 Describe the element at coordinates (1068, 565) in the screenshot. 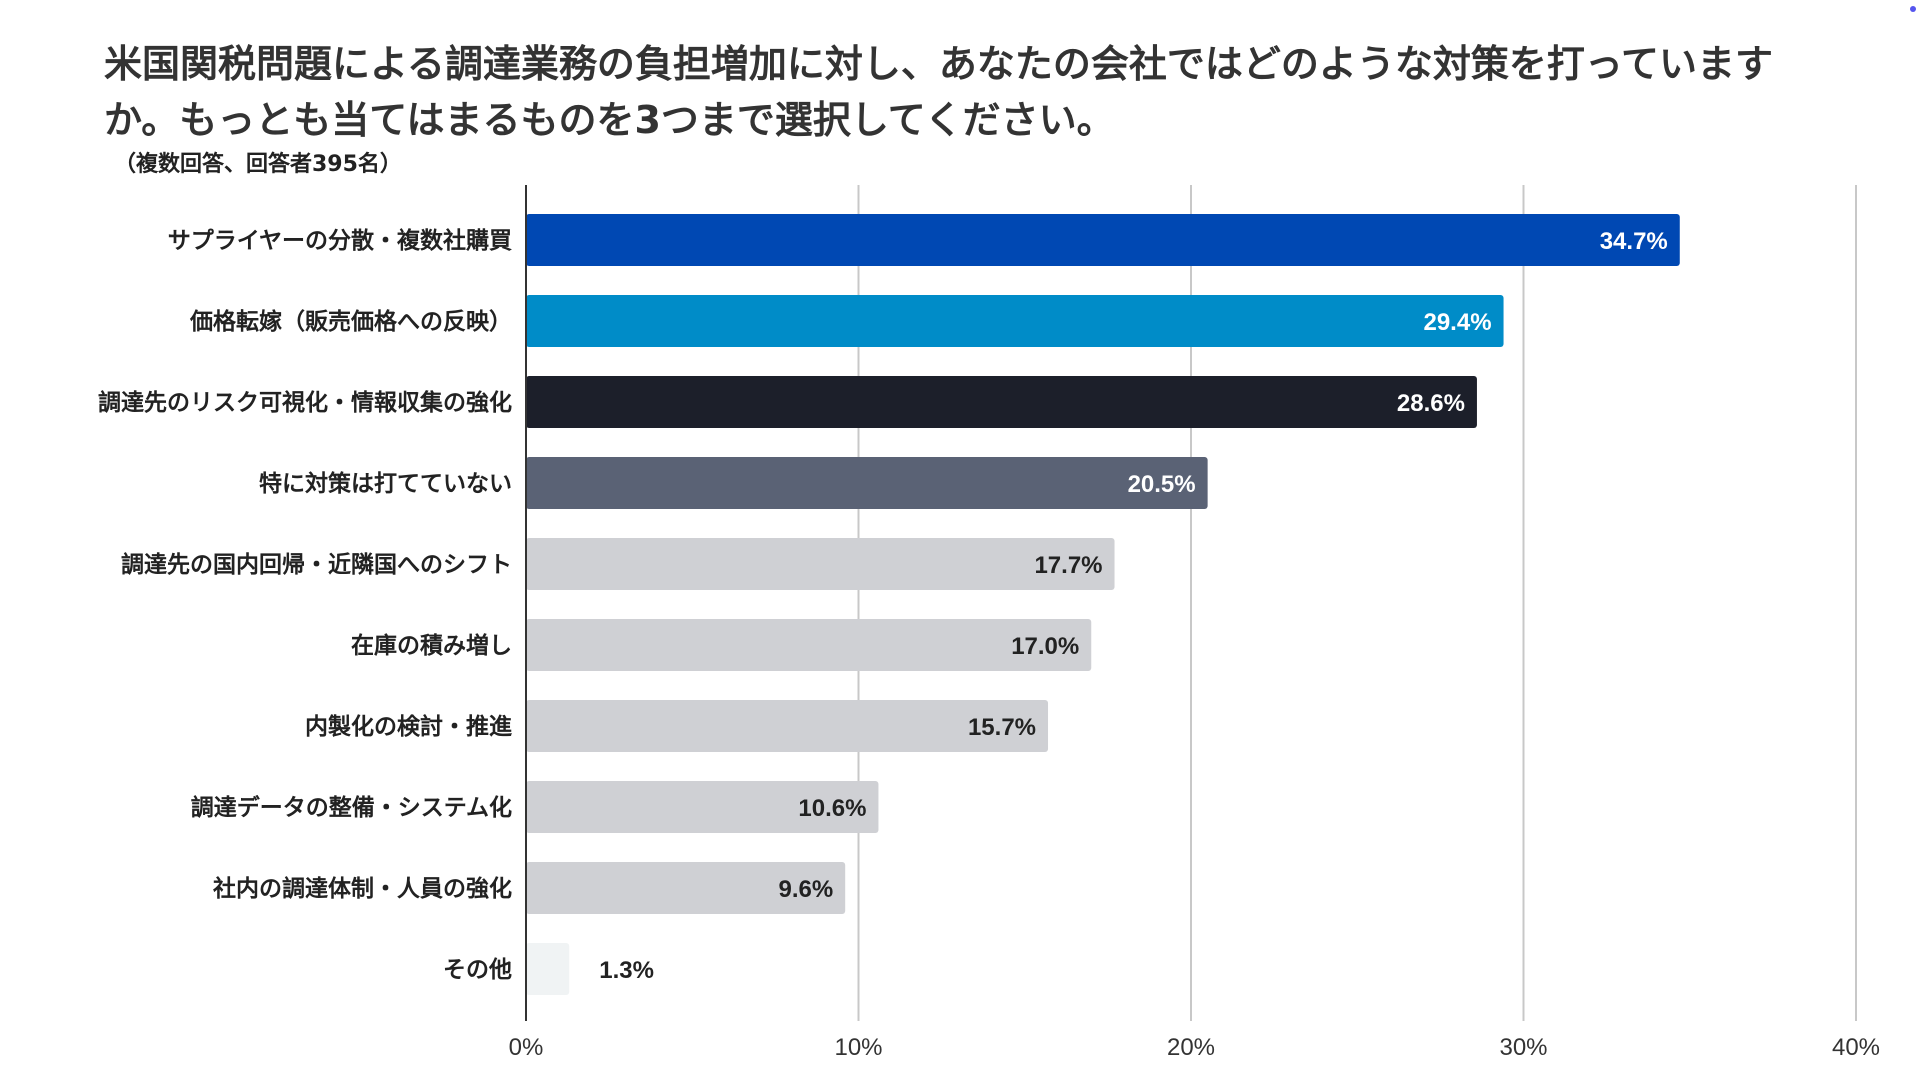

I see `value-label: 17.7%` at that location.